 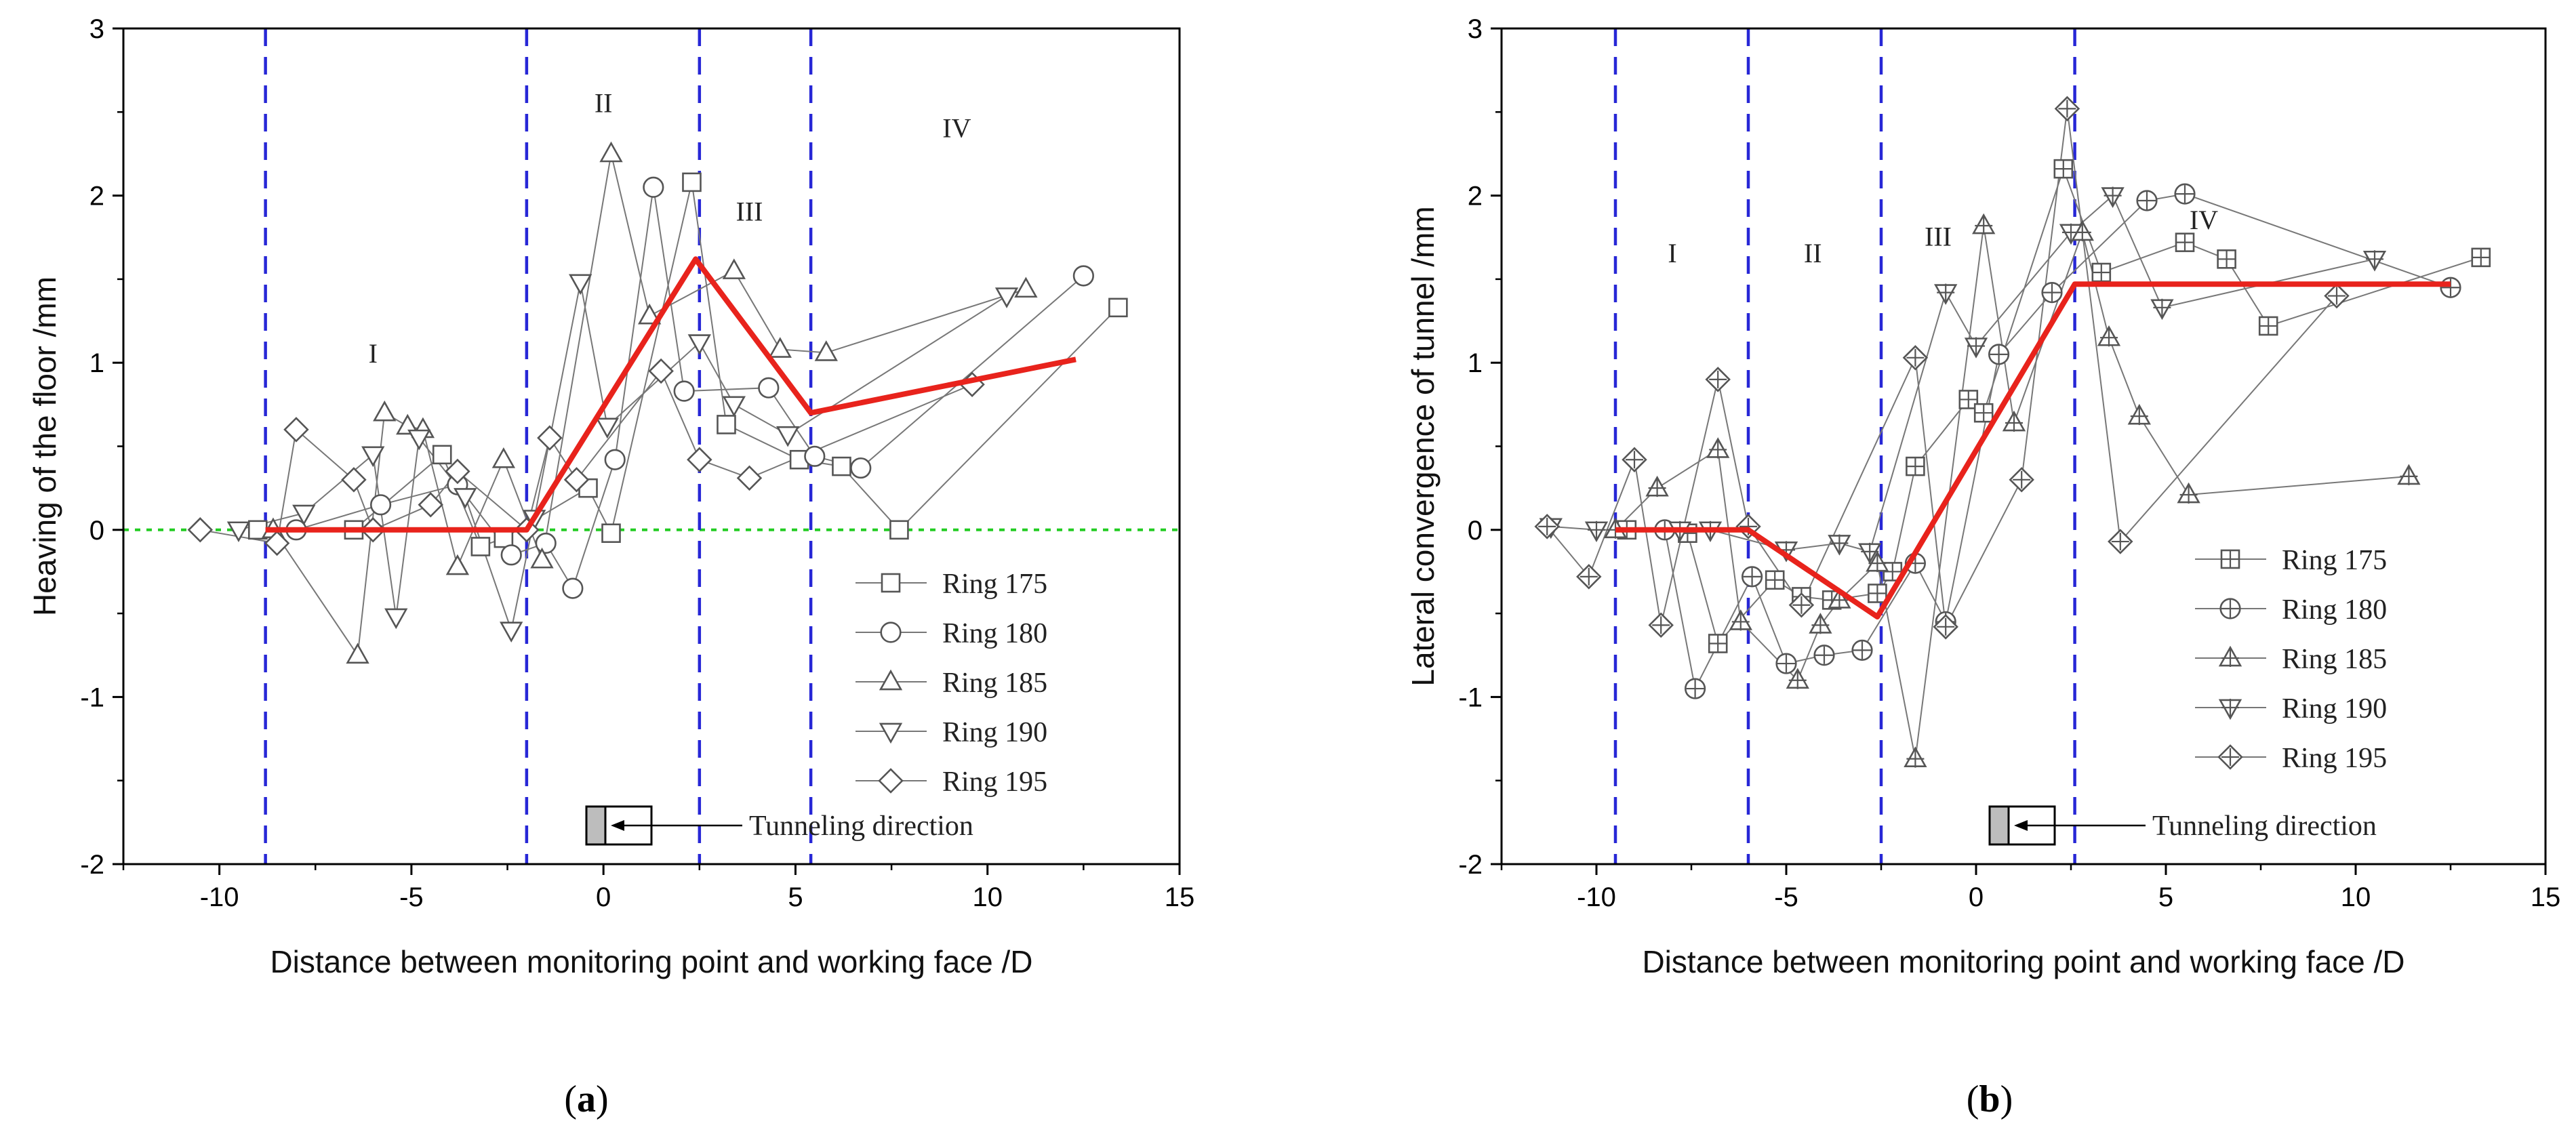 I want to click on y-axis-label: Heaving of the floor /mm, so click(x=44, y=447).